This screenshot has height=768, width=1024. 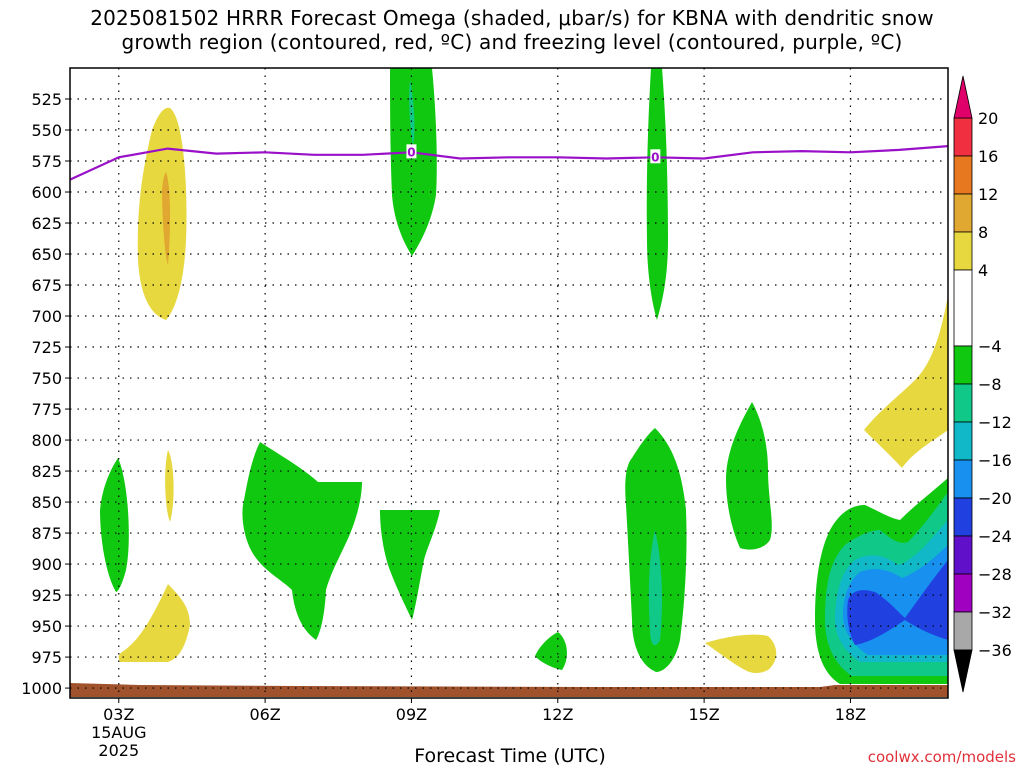 What do you see at coordinates (46, 409) in the screenshot?
I see `y-tick-label: 775` at bounding box center [46, 409].